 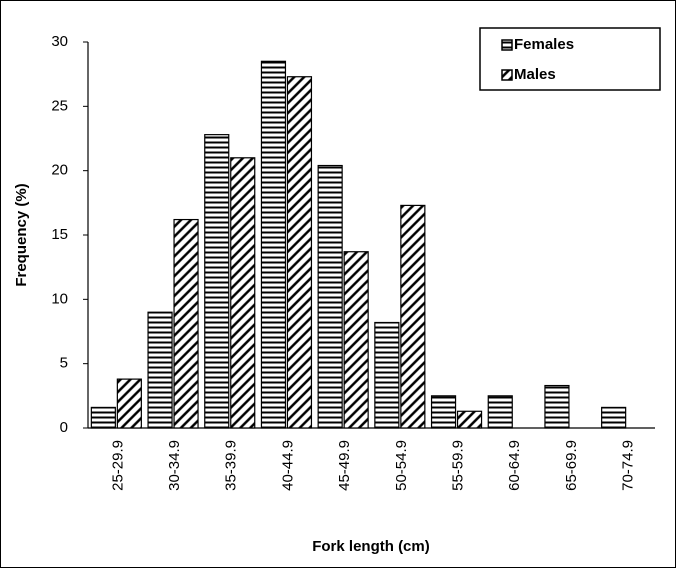 What do you see at coordinates (117, 465) in the screenshot?
I see `x-tick-label: 25-29.9` at bounding box center [117, 465].